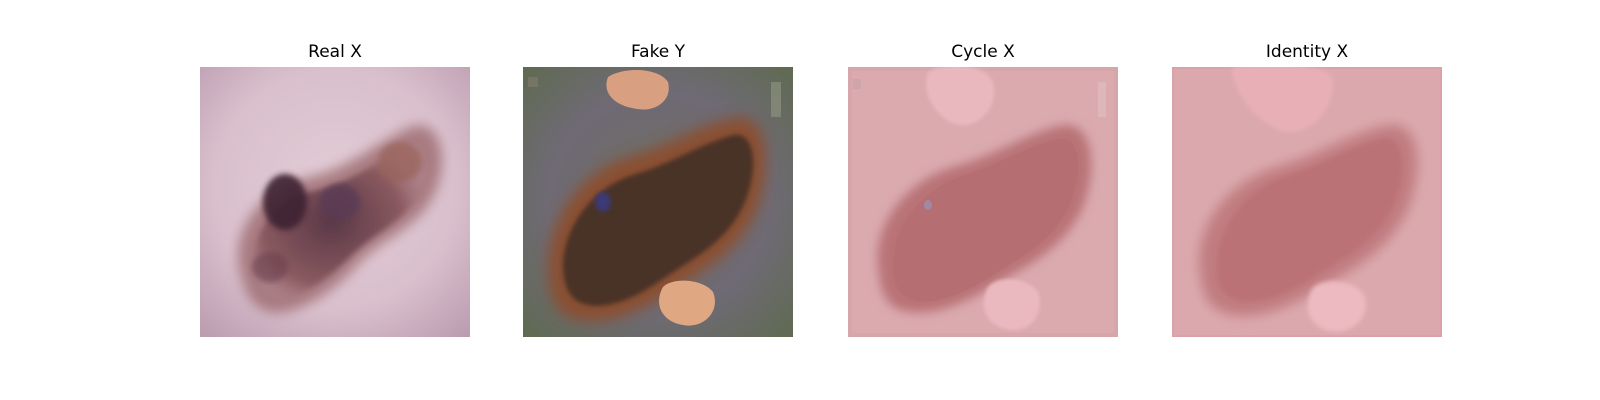  Describe the element at coordinates (335, 52) in the screenshot. I see `panel-title-real-x: Real X` at that location.